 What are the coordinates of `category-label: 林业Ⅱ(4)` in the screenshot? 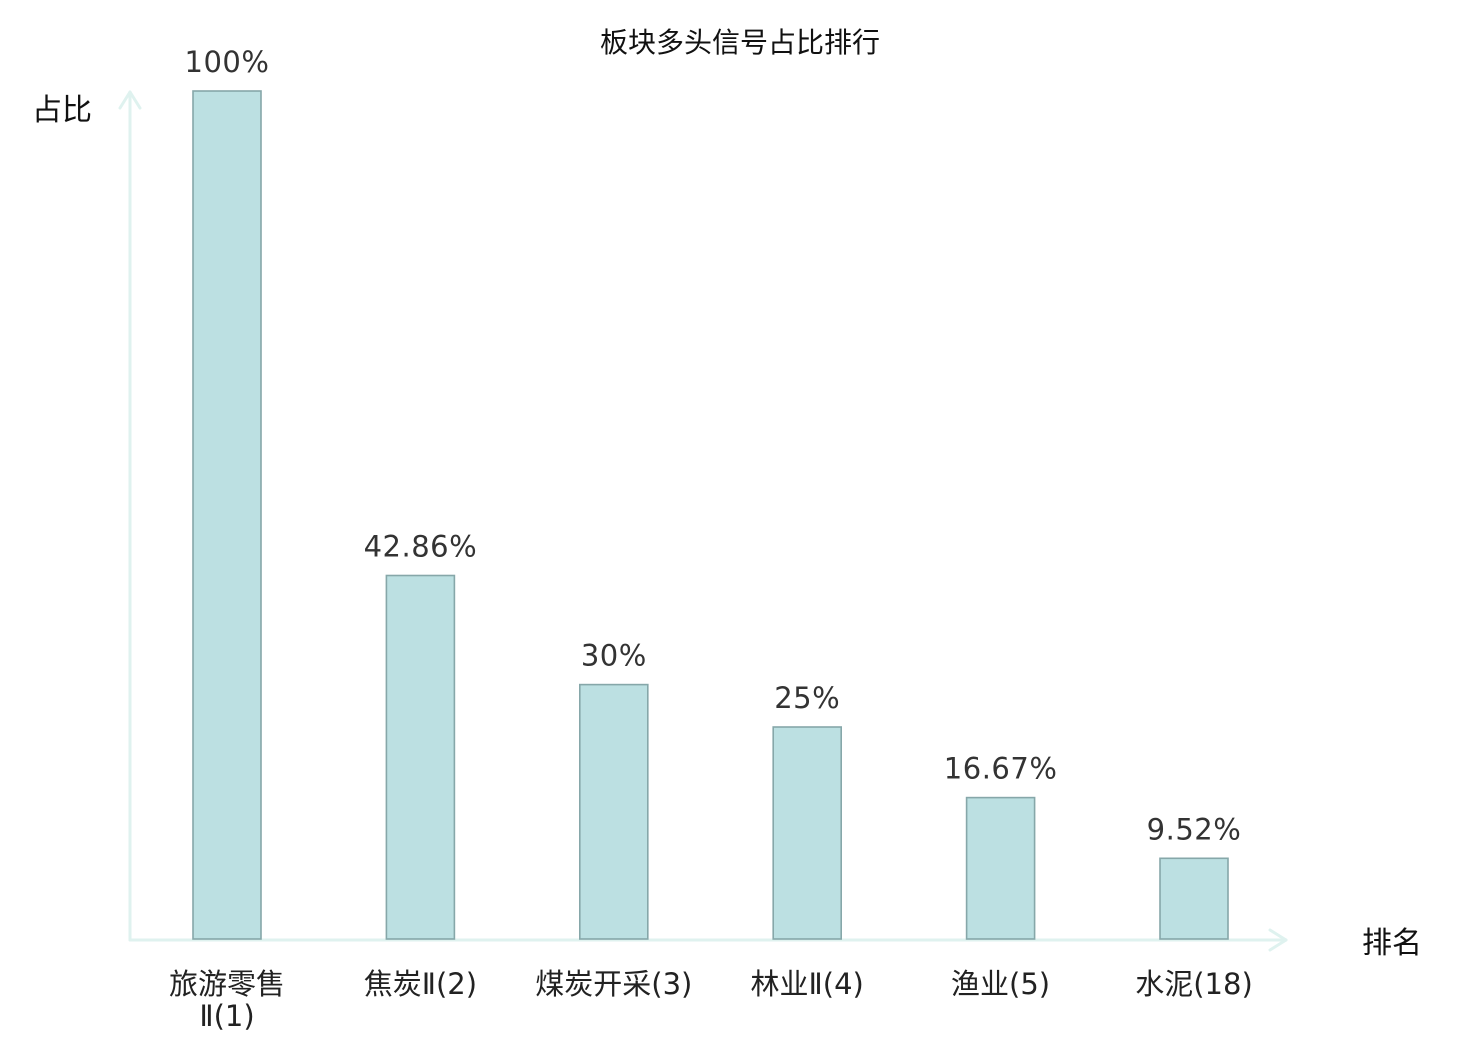 It's located at (807, 984).